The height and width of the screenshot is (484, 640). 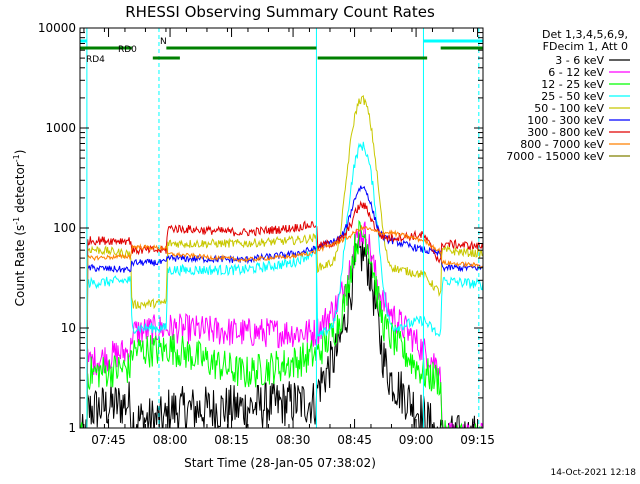 What do you see at coordinates (585, 34) in the screenshot?
I see `legend-header-0: Det 1,3,4,5,6,9,` at bounding box center [585, 34].